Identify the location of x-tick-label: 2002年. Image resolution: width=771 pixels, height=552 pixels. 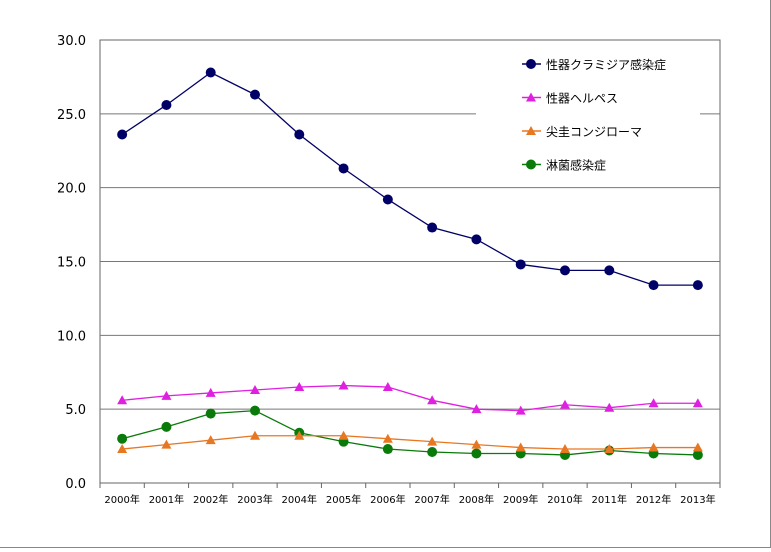
(210, 499).